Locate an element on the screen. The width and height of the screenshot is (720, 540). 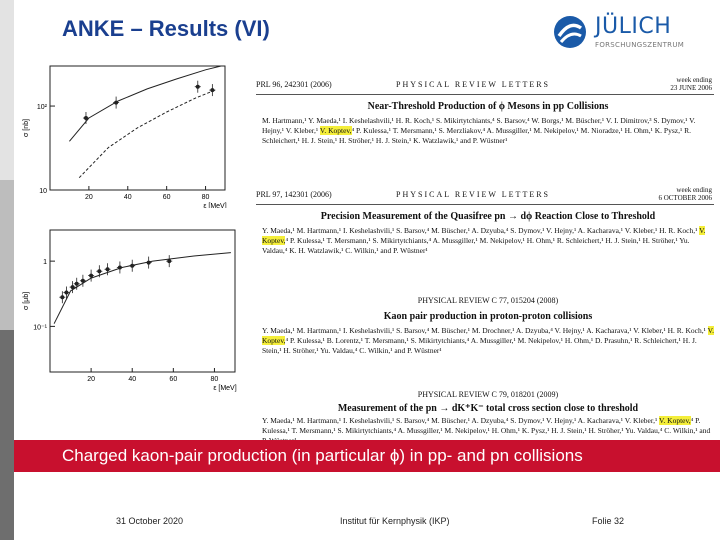
logo-subtitle: FORSCHUNGSZENTRUM is located at coordinates (640, 45).